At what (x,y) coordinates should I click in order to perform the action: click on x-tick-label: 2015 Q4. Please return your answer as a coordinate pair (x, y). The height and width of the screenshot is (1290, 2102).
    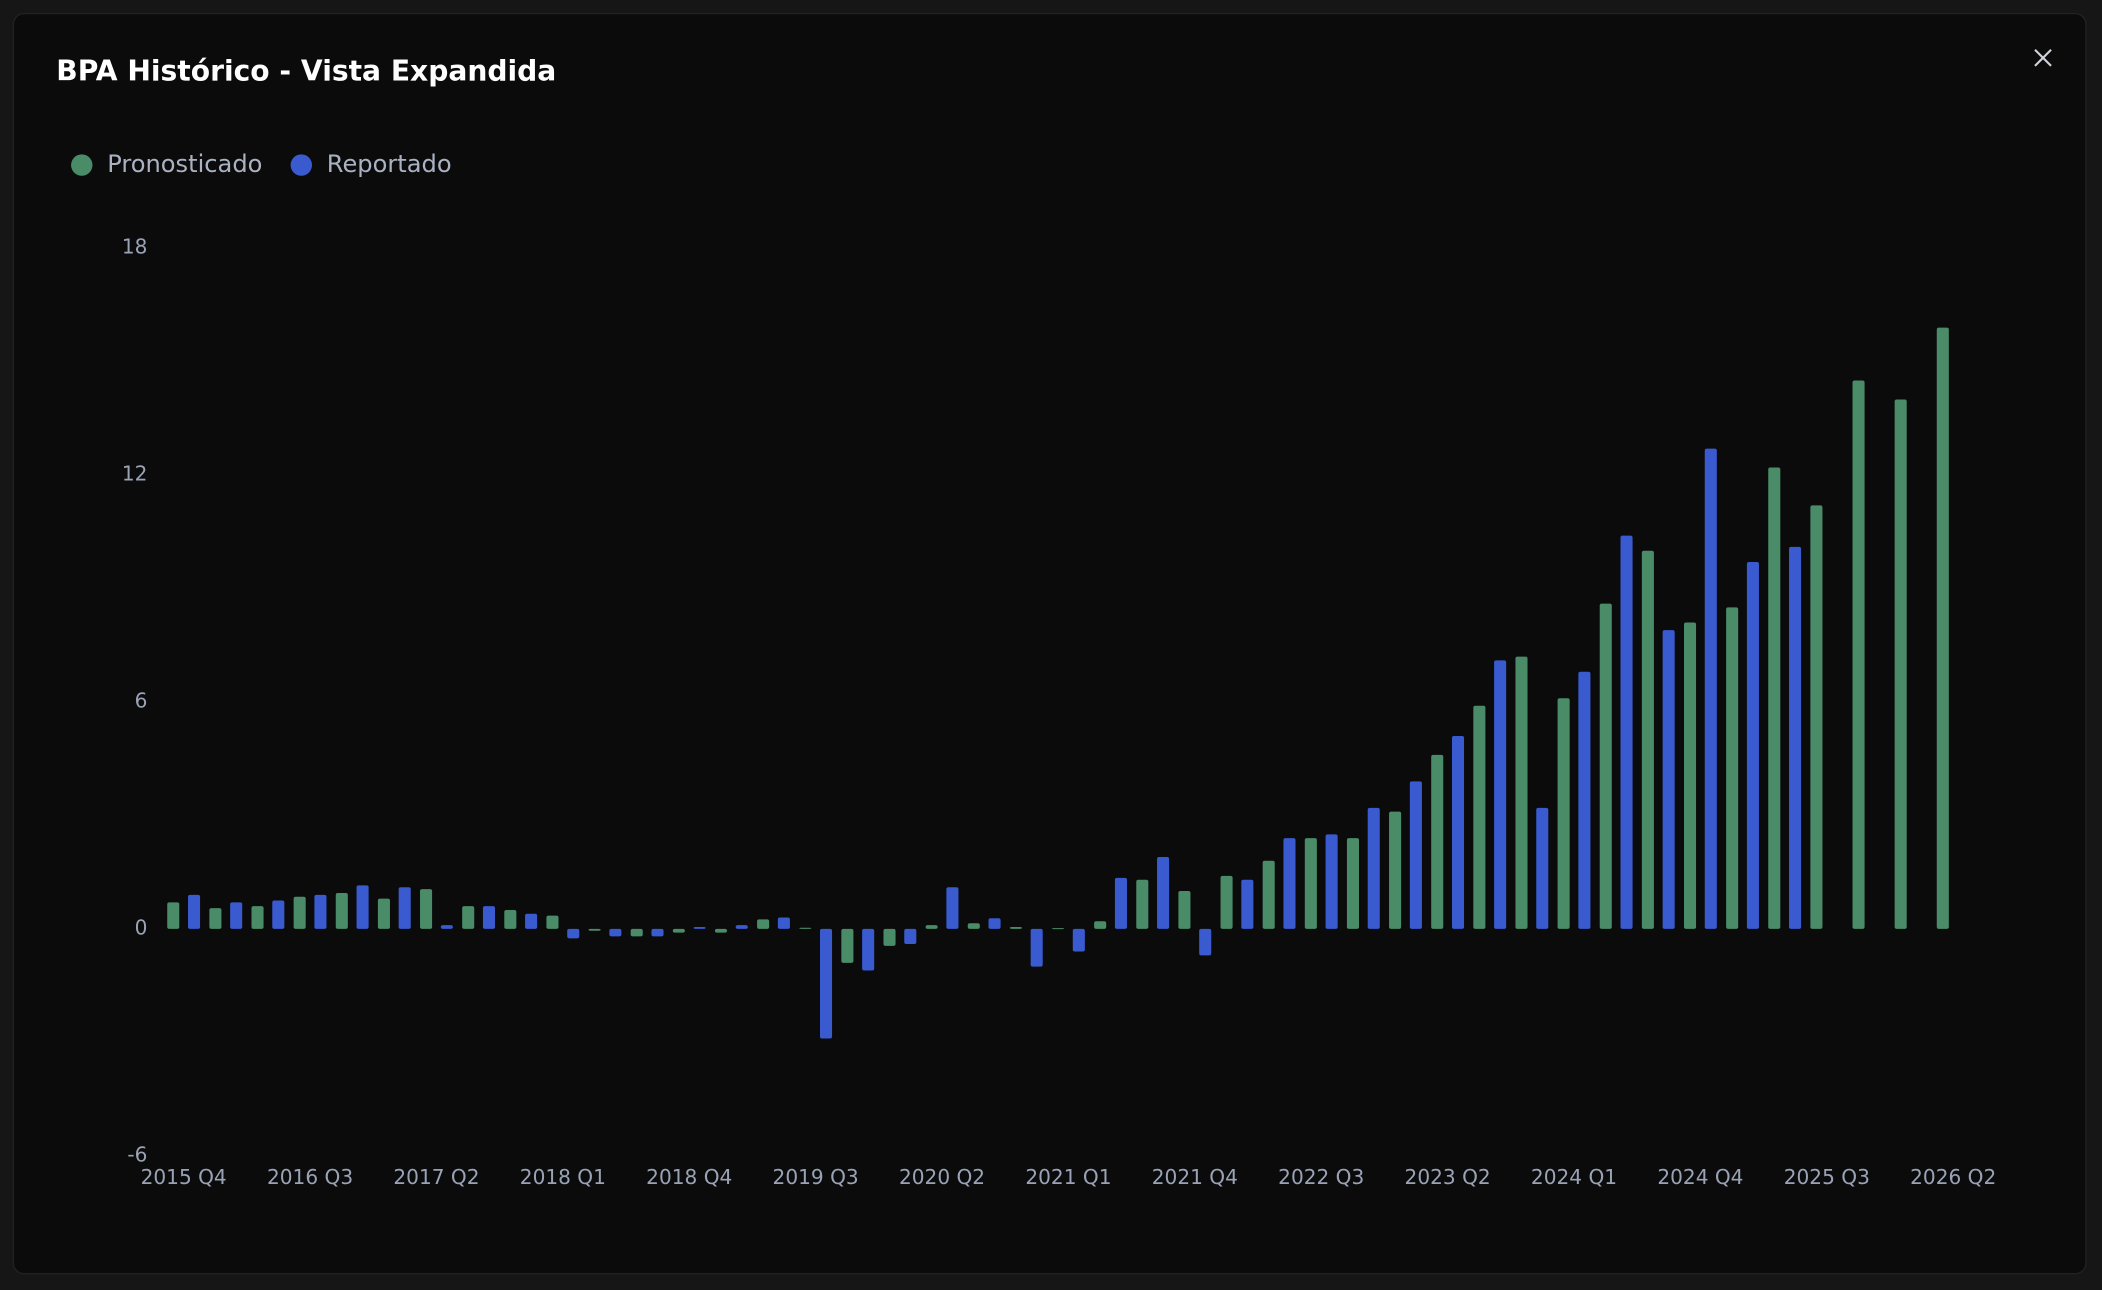
    Looking at the image, I should click on (184, 1177).